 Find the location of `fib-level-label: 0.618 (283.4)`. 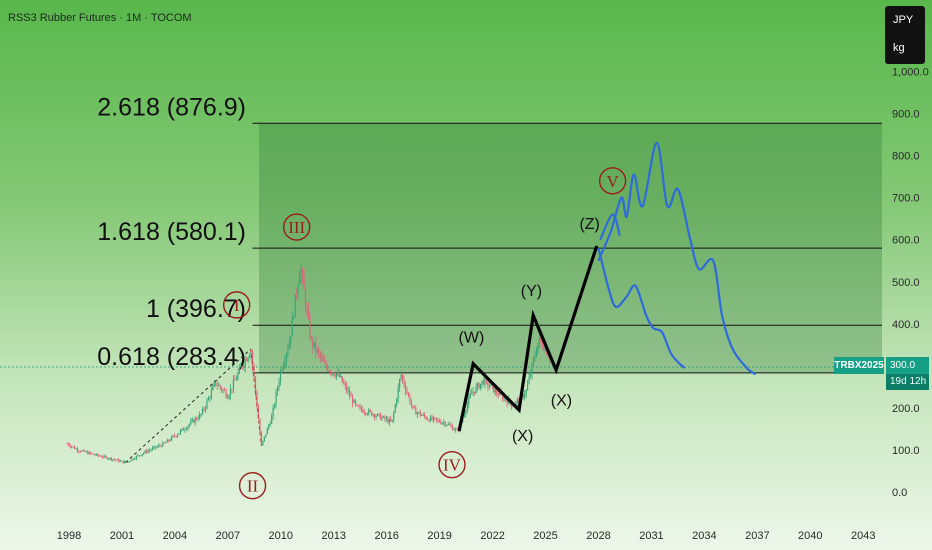

fib-level-label: 0.618 (283.4) is located at coordinates (171, 357).